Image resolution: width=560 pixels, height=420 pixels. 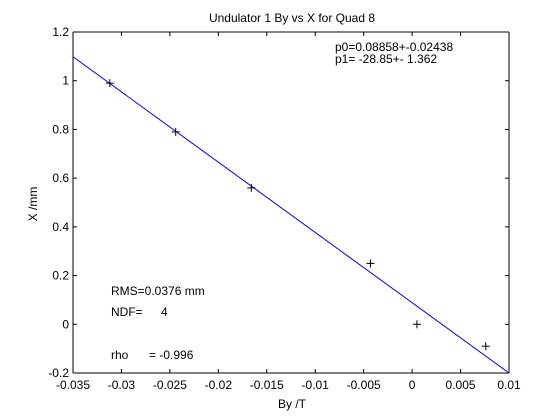 I want to click on x-tick-label: 0.01, so click(x=509, y=385).